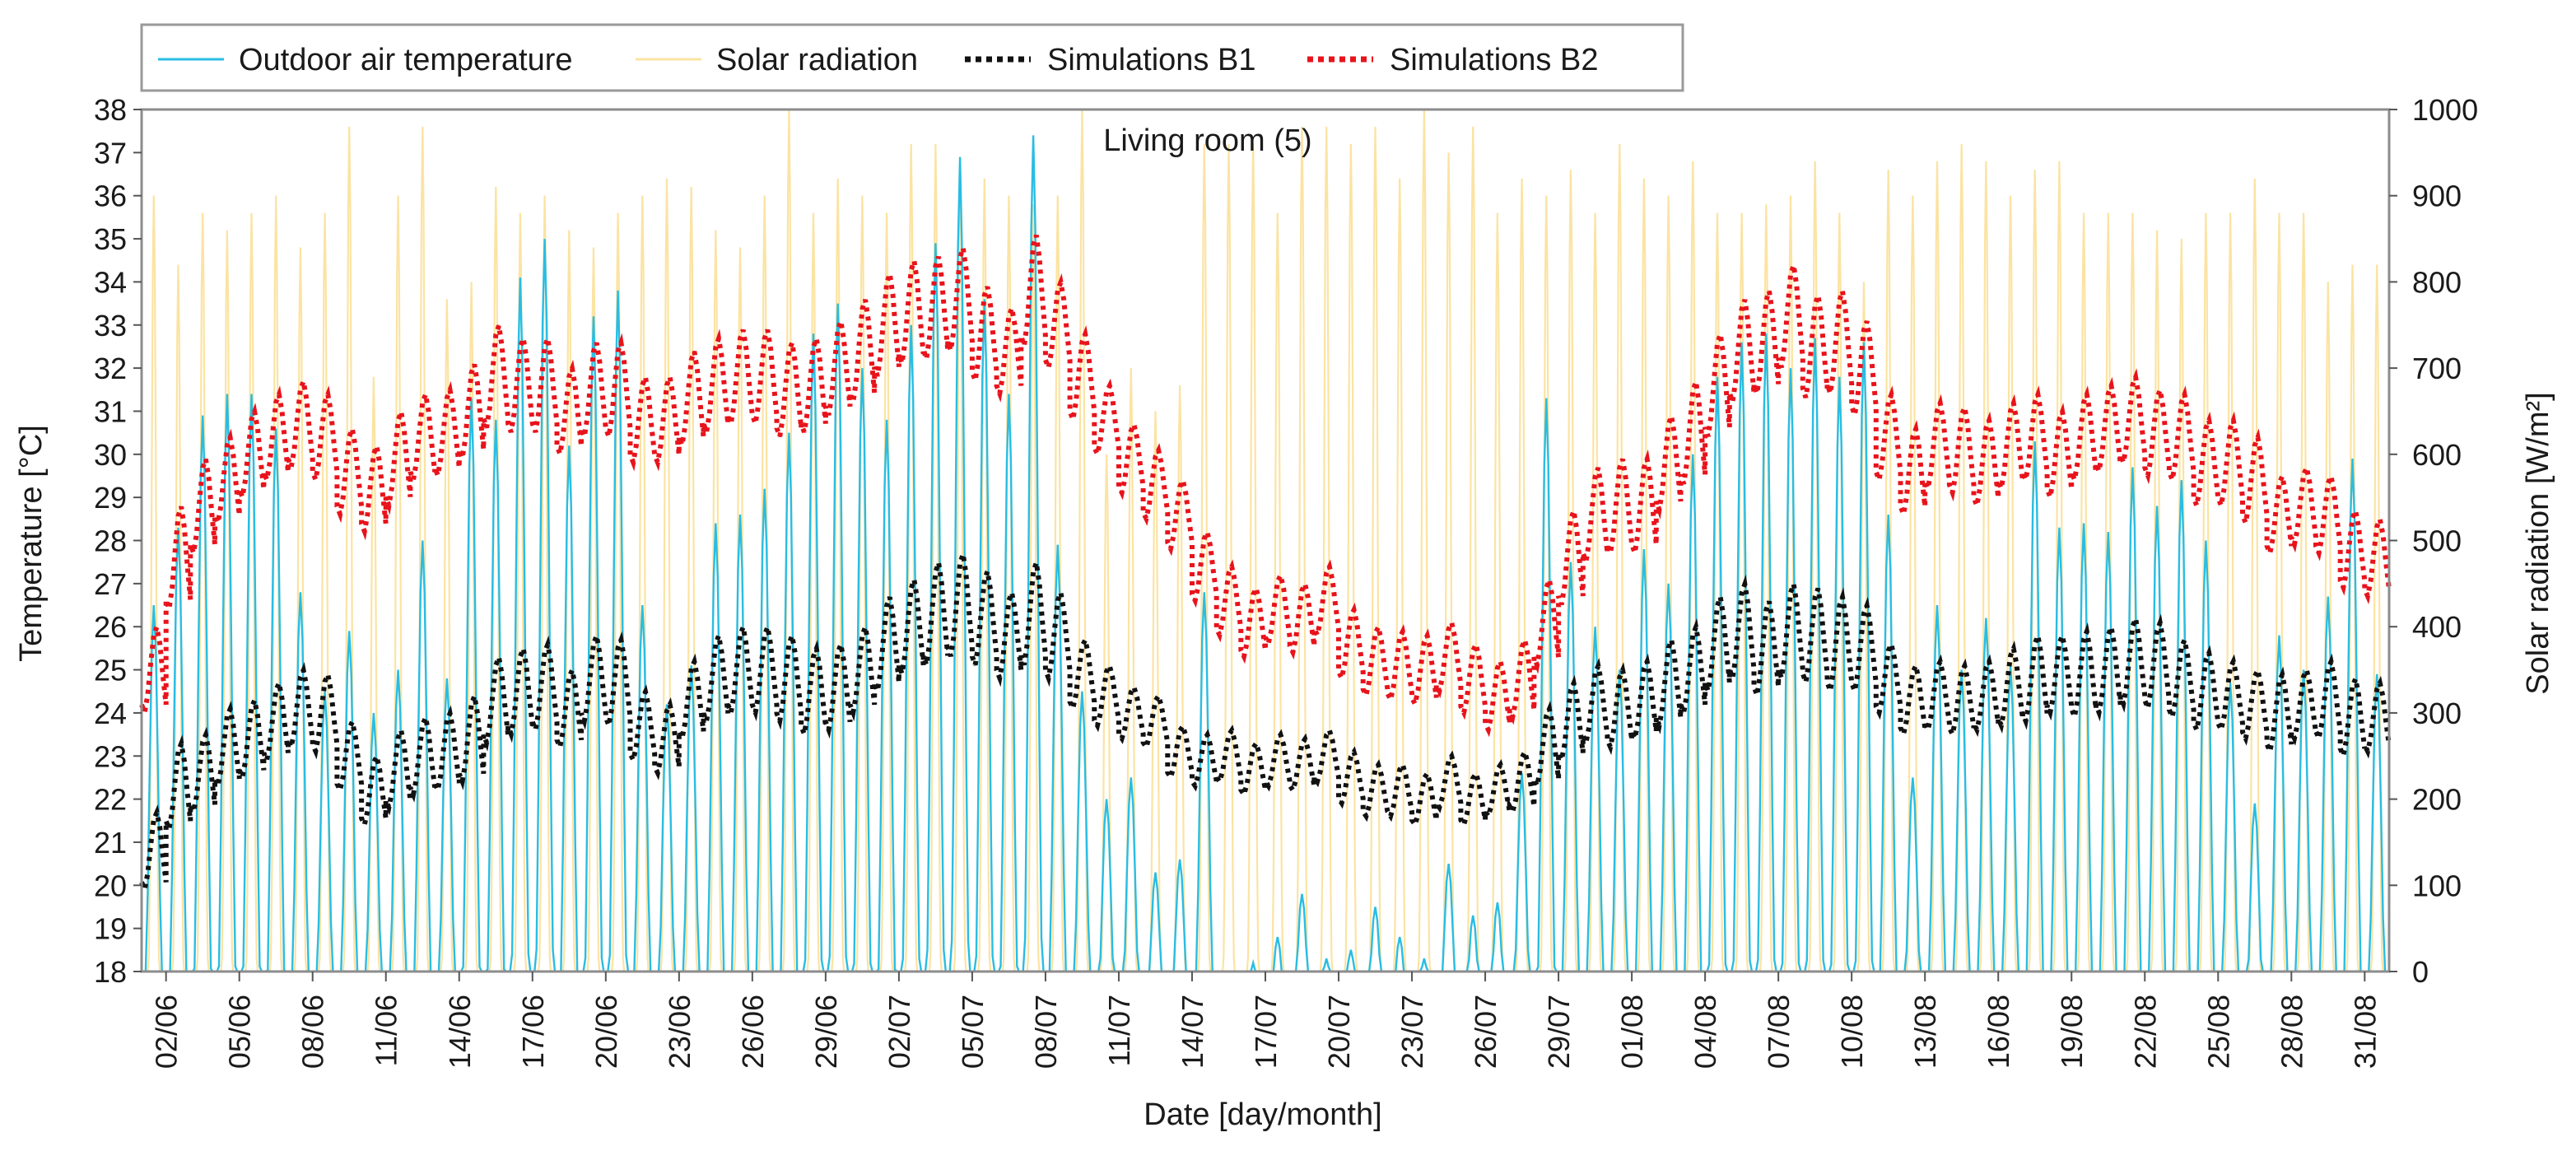 The image size is (2576, 1151). Describe the element at coordinates (817, 60) in the screenshot. I see `legend-label-solar-radiation: Solar radiation` at that location.